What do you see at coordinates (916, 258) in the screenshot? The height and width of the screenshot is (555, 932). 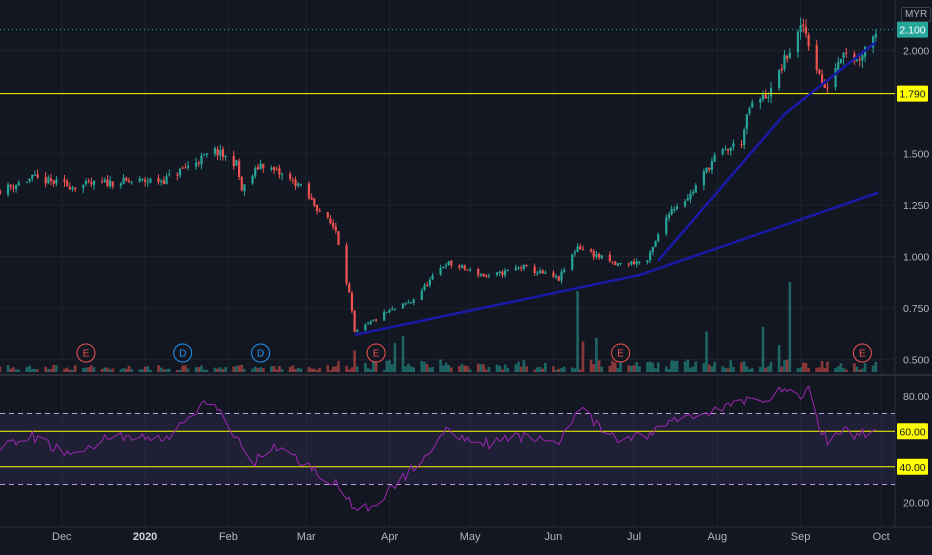 I see `price-tick-label: 1.000` at bounding box center [916, 258].